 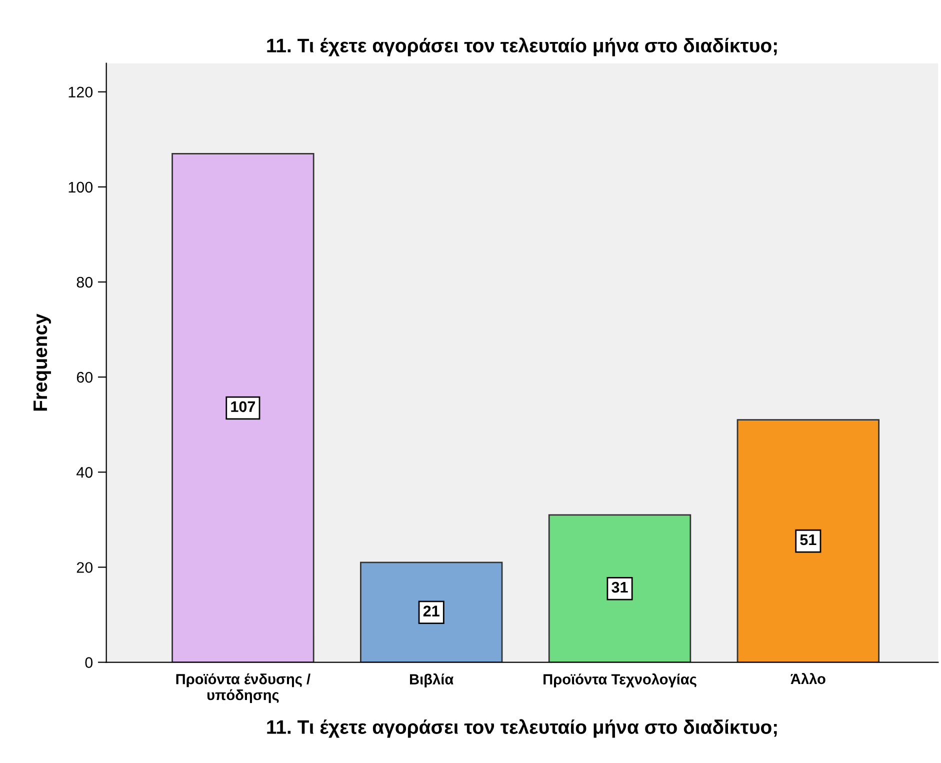 What do you see at coordinates (432, 680) in the screenshot?
I see `x-tick-label: Βιβλία` at bounding box center [432, 680].